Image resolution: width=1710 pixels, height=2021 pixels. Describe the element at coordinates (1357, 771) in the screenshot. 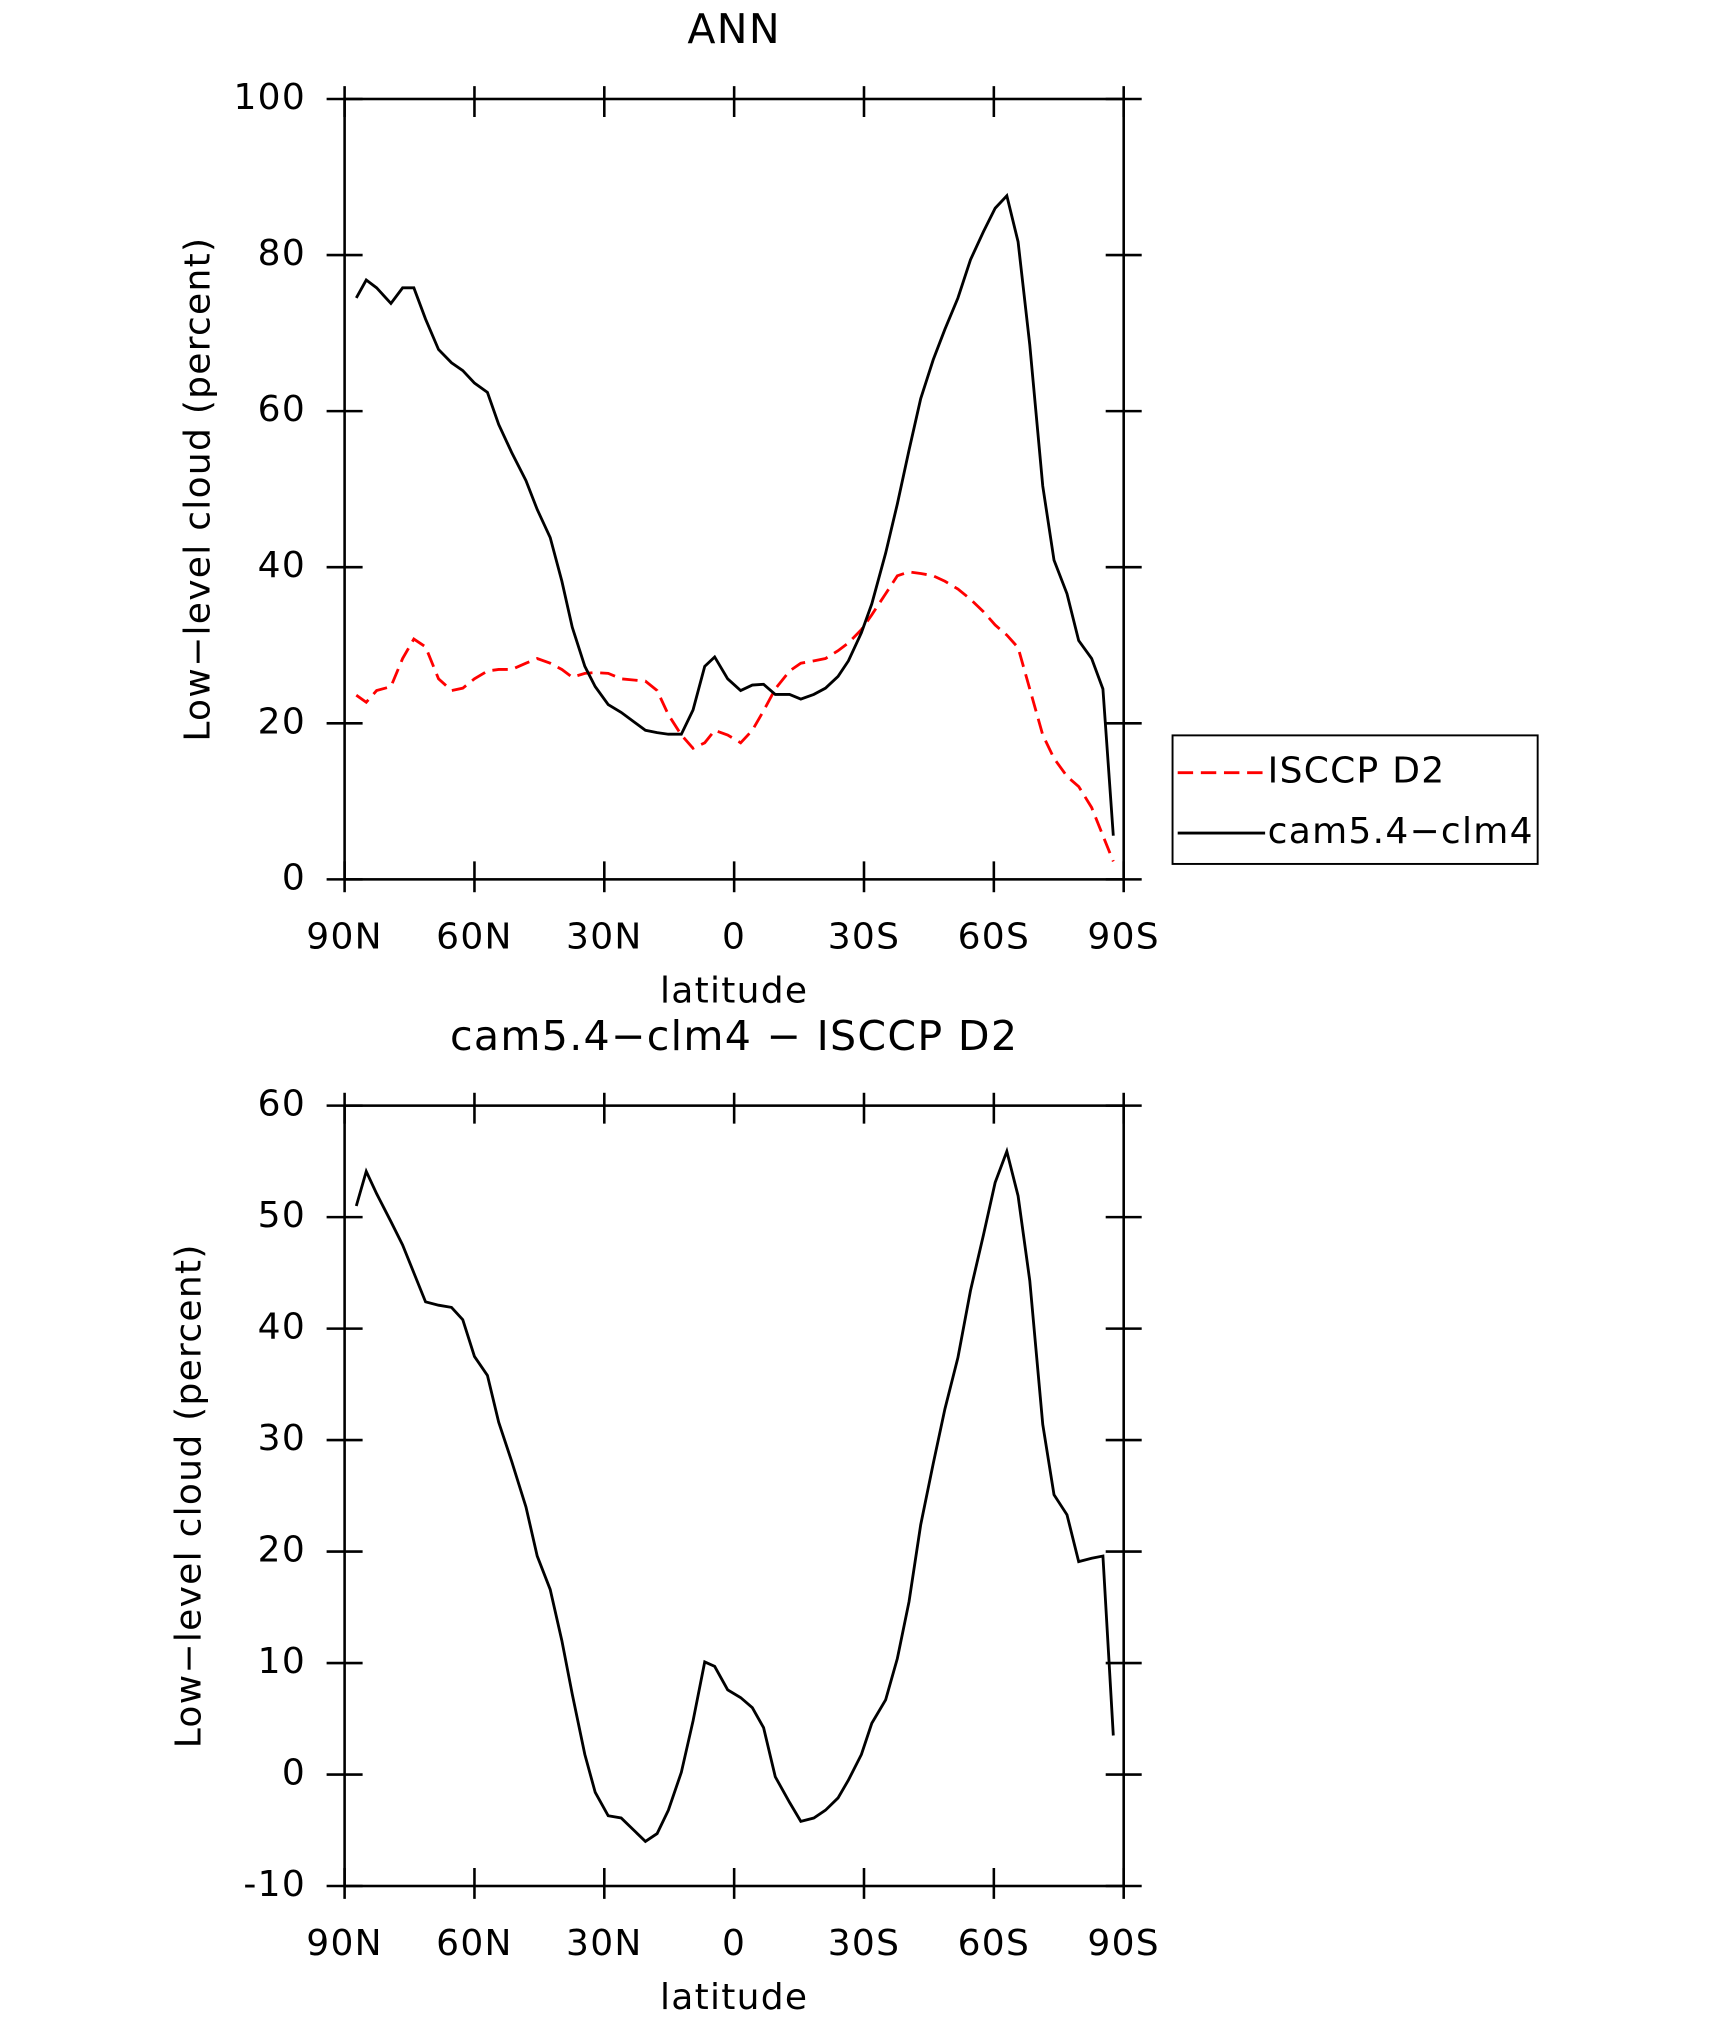

I see `legend-label: ISCCP D2` at that location.